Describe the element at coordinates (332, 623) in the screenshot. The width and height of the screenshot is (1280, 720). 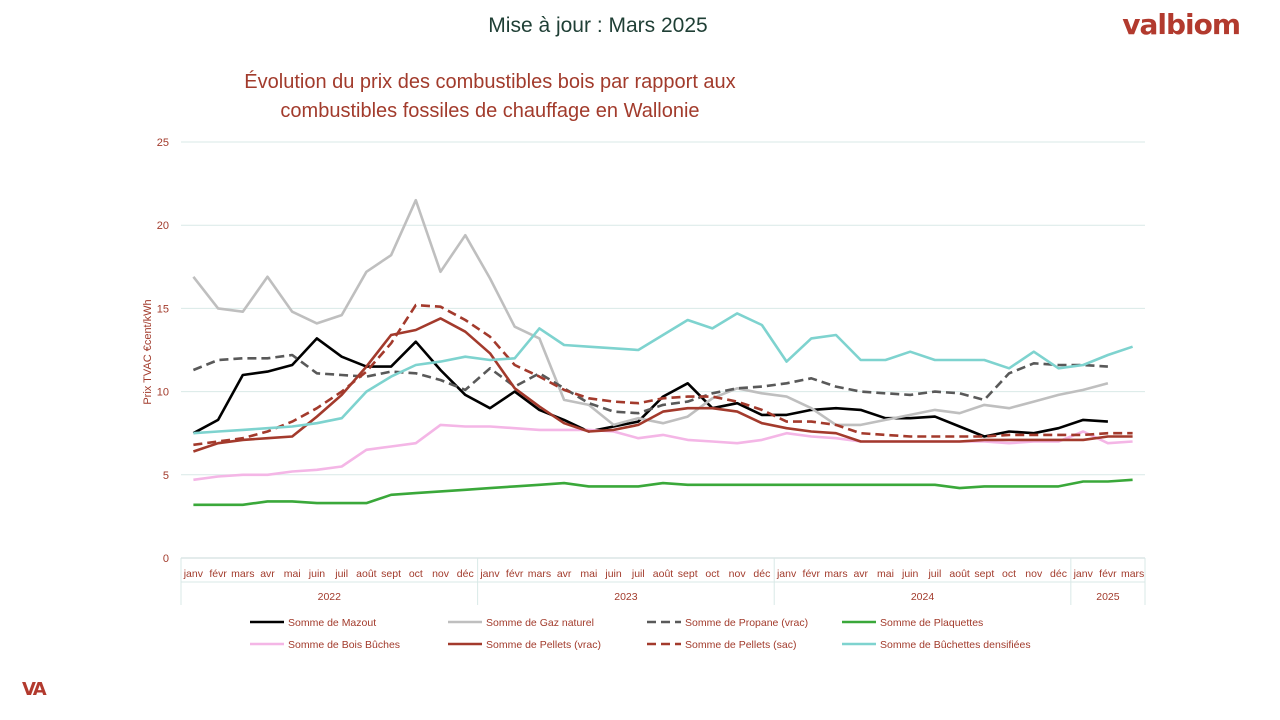
I see `legend-label: Somme de Mazout` at that location.